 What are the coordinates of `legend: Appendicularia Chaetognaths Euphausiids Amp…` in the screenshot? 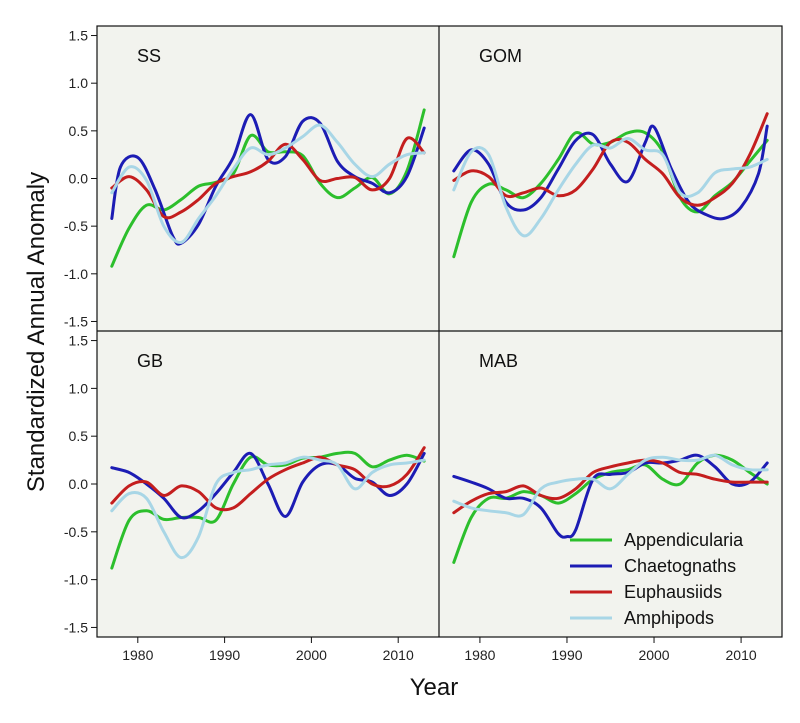 It's located at (657, 579).